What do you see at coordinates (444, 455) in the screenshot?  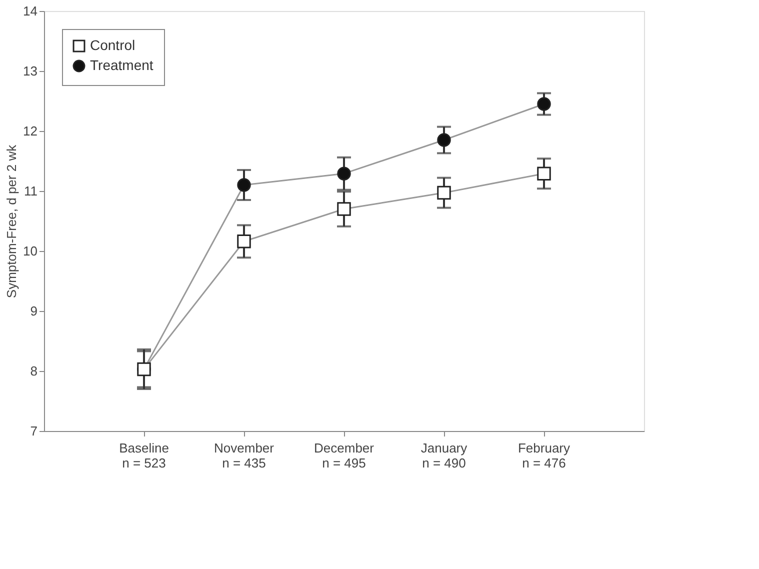 I see `x-tick-label: January n = 490` at bounding box center [444, 455].